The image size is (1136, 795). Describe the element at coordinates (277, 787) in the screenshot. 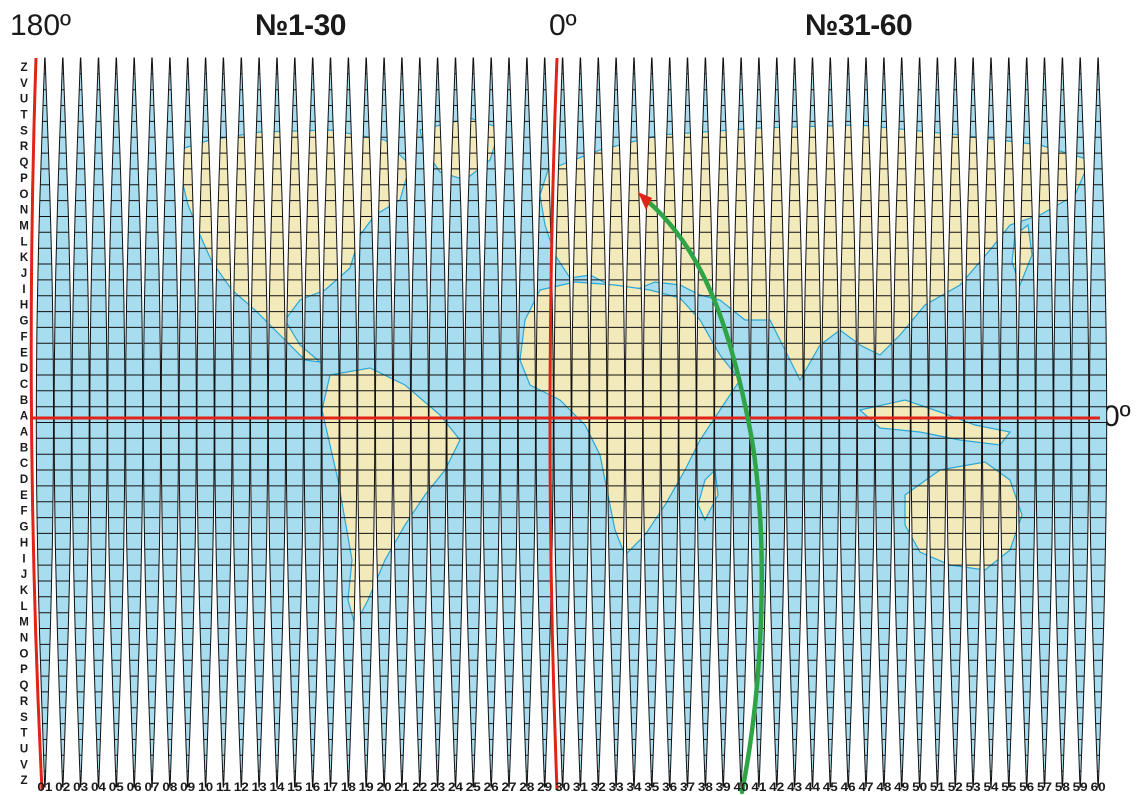

I see `zone-number: 14` at that location.